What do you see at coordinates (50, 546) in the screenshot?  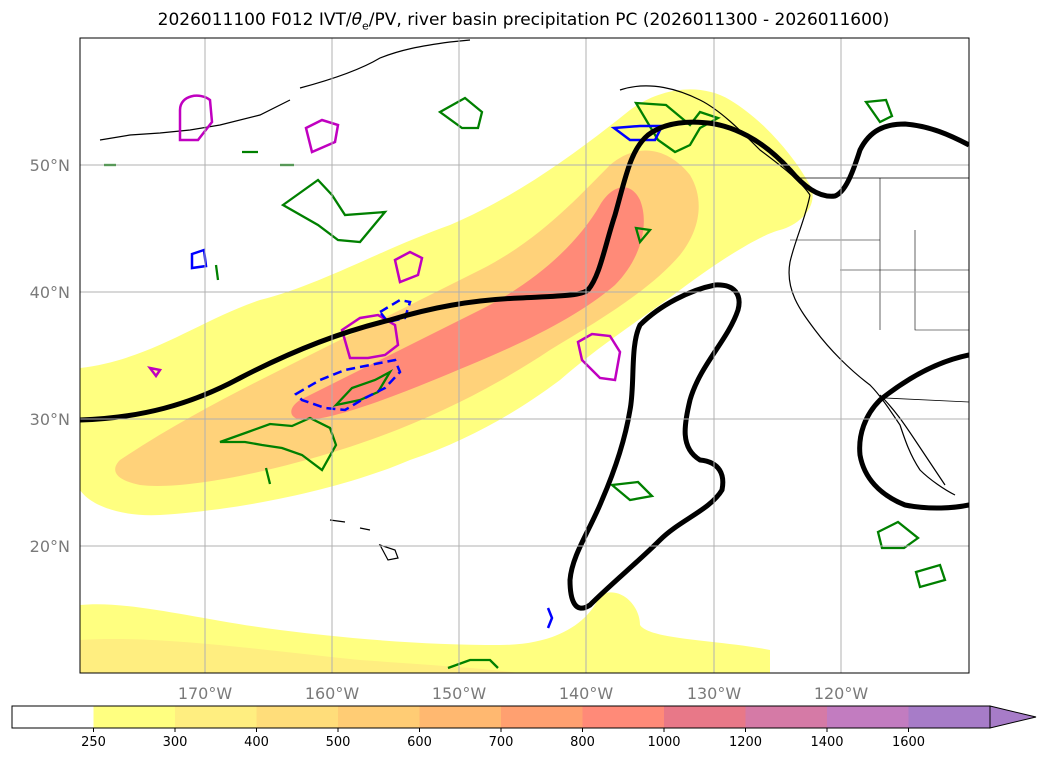 I see `lat-label: 20°N` at bounding box center [50, 546].